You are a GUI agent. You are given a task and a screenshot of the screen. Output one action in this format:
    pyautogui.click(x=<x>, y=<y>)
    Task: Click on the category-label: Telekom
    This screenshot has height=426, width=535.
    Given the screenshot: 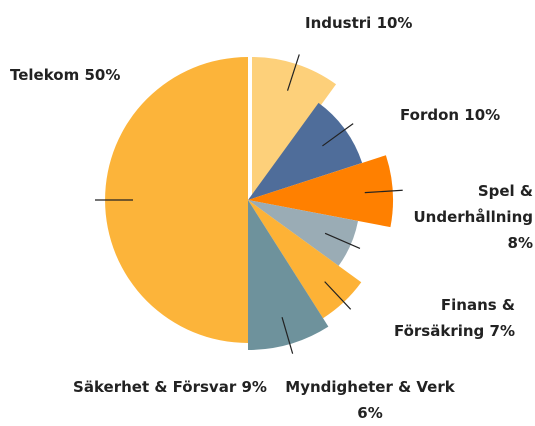 What is the action you would take?
    pyautogui.click(x=45, y=75)
    